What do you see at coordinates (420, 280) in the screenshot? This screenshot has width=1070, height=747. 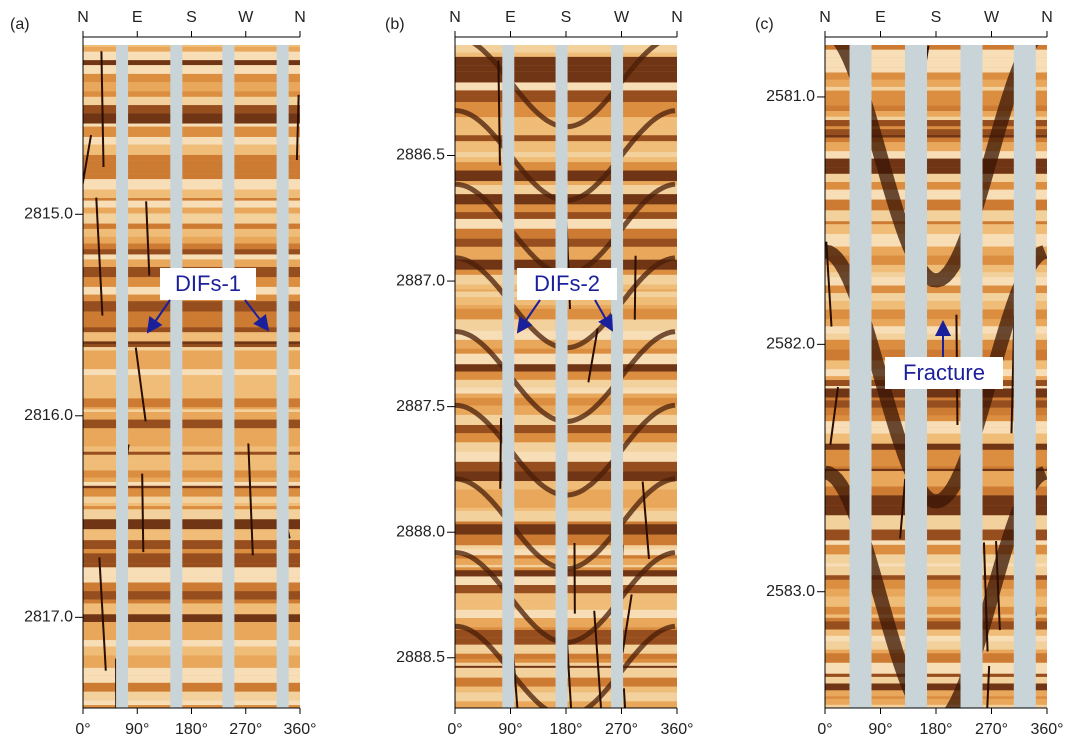 I see `y-tick-label: 2887.0` at bounding box center [420, 280].